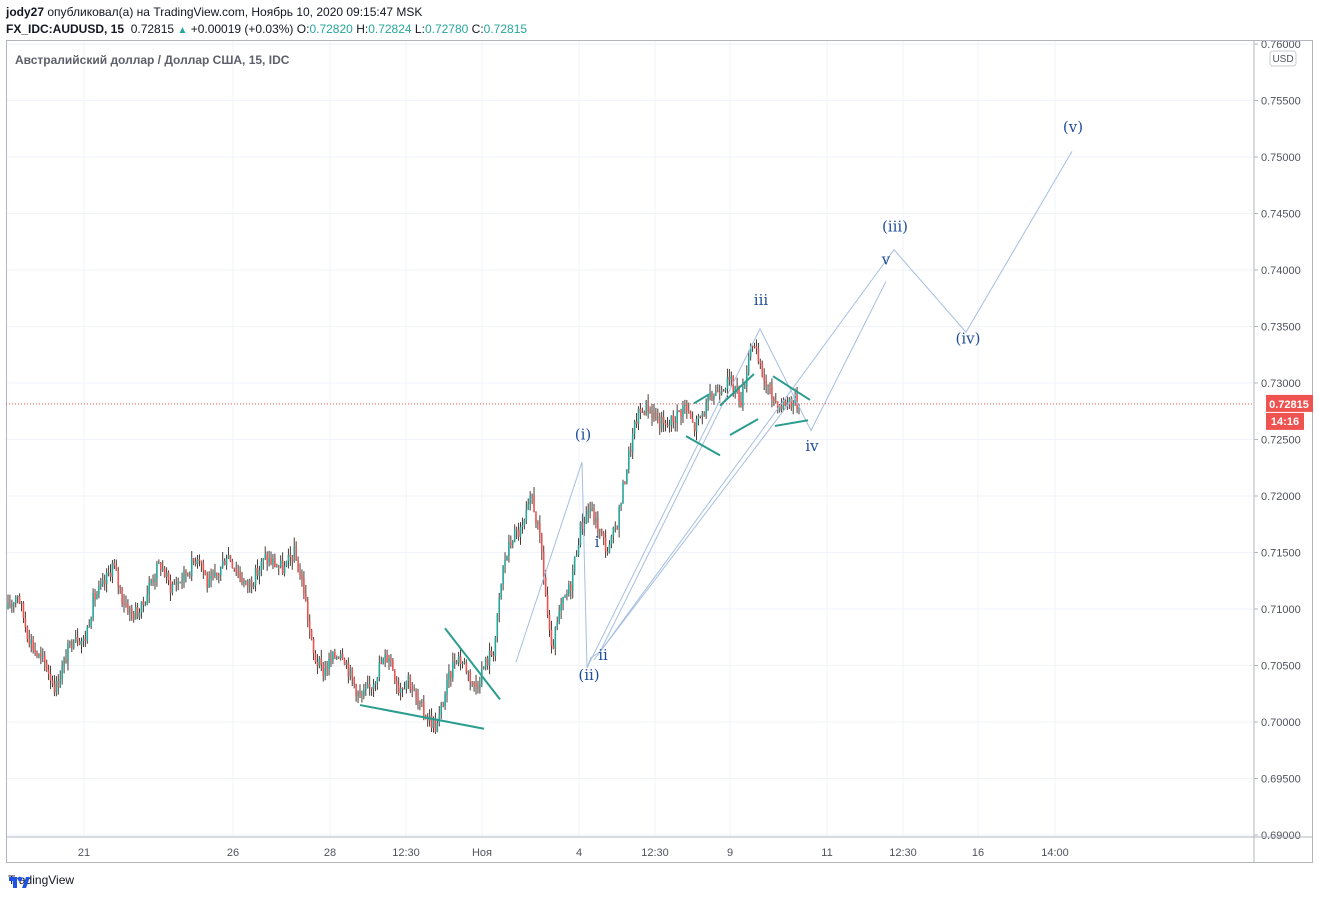 The height and width of the screenshot is (901, 1318). I want to click on y-tick-label: 0.75000, so click(1281, 158).